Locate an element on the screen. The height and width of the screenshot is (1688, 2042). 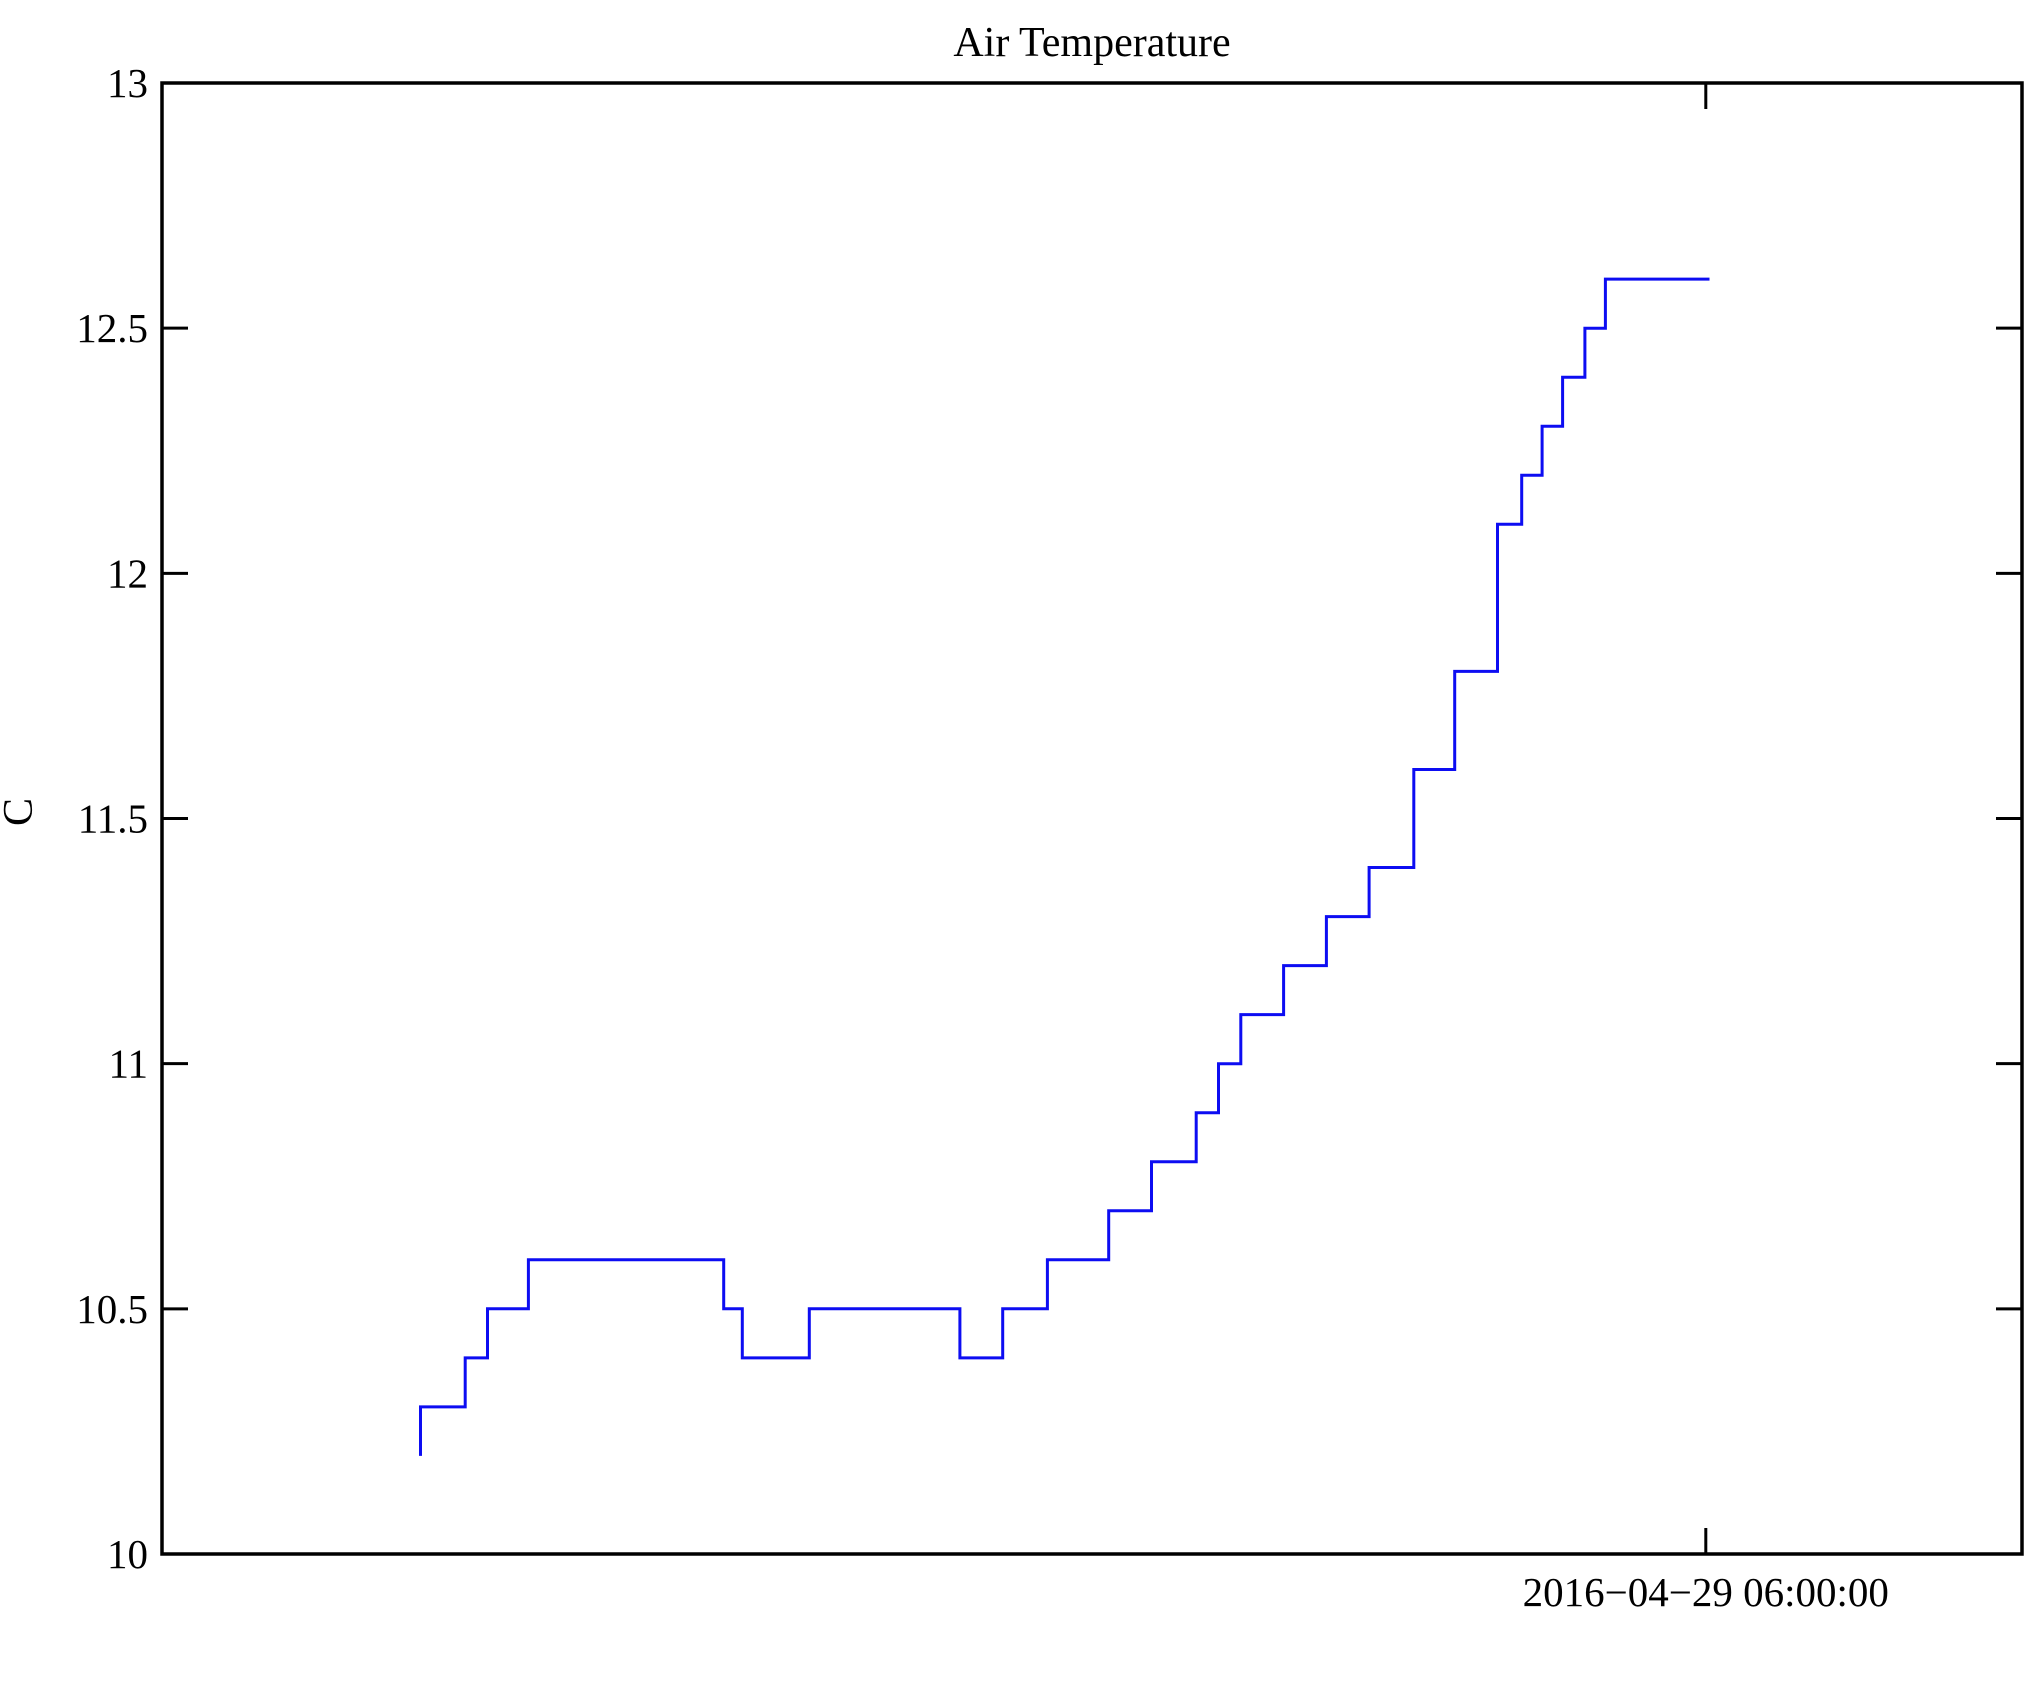
chart-title: Air Temperature is located at coordinates (1091, 43).